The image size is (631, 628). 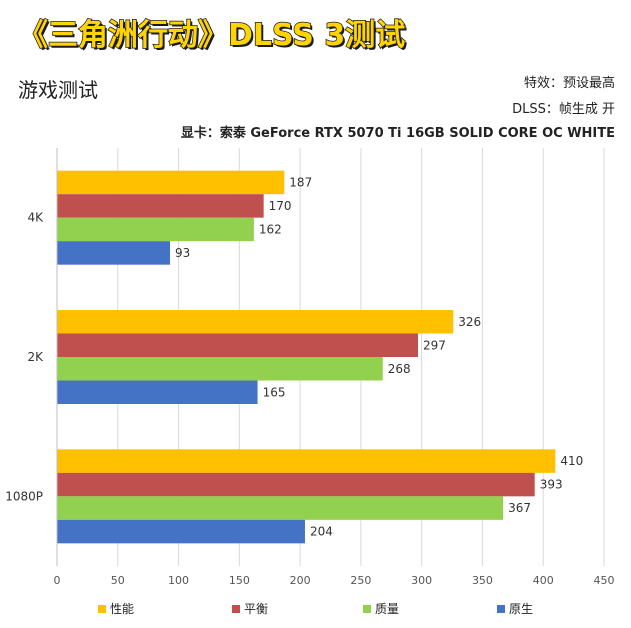 What do you see at coordinates (399, 369) in the screenshot?
I see `data-label: 268` at bounding box center [399, 369].